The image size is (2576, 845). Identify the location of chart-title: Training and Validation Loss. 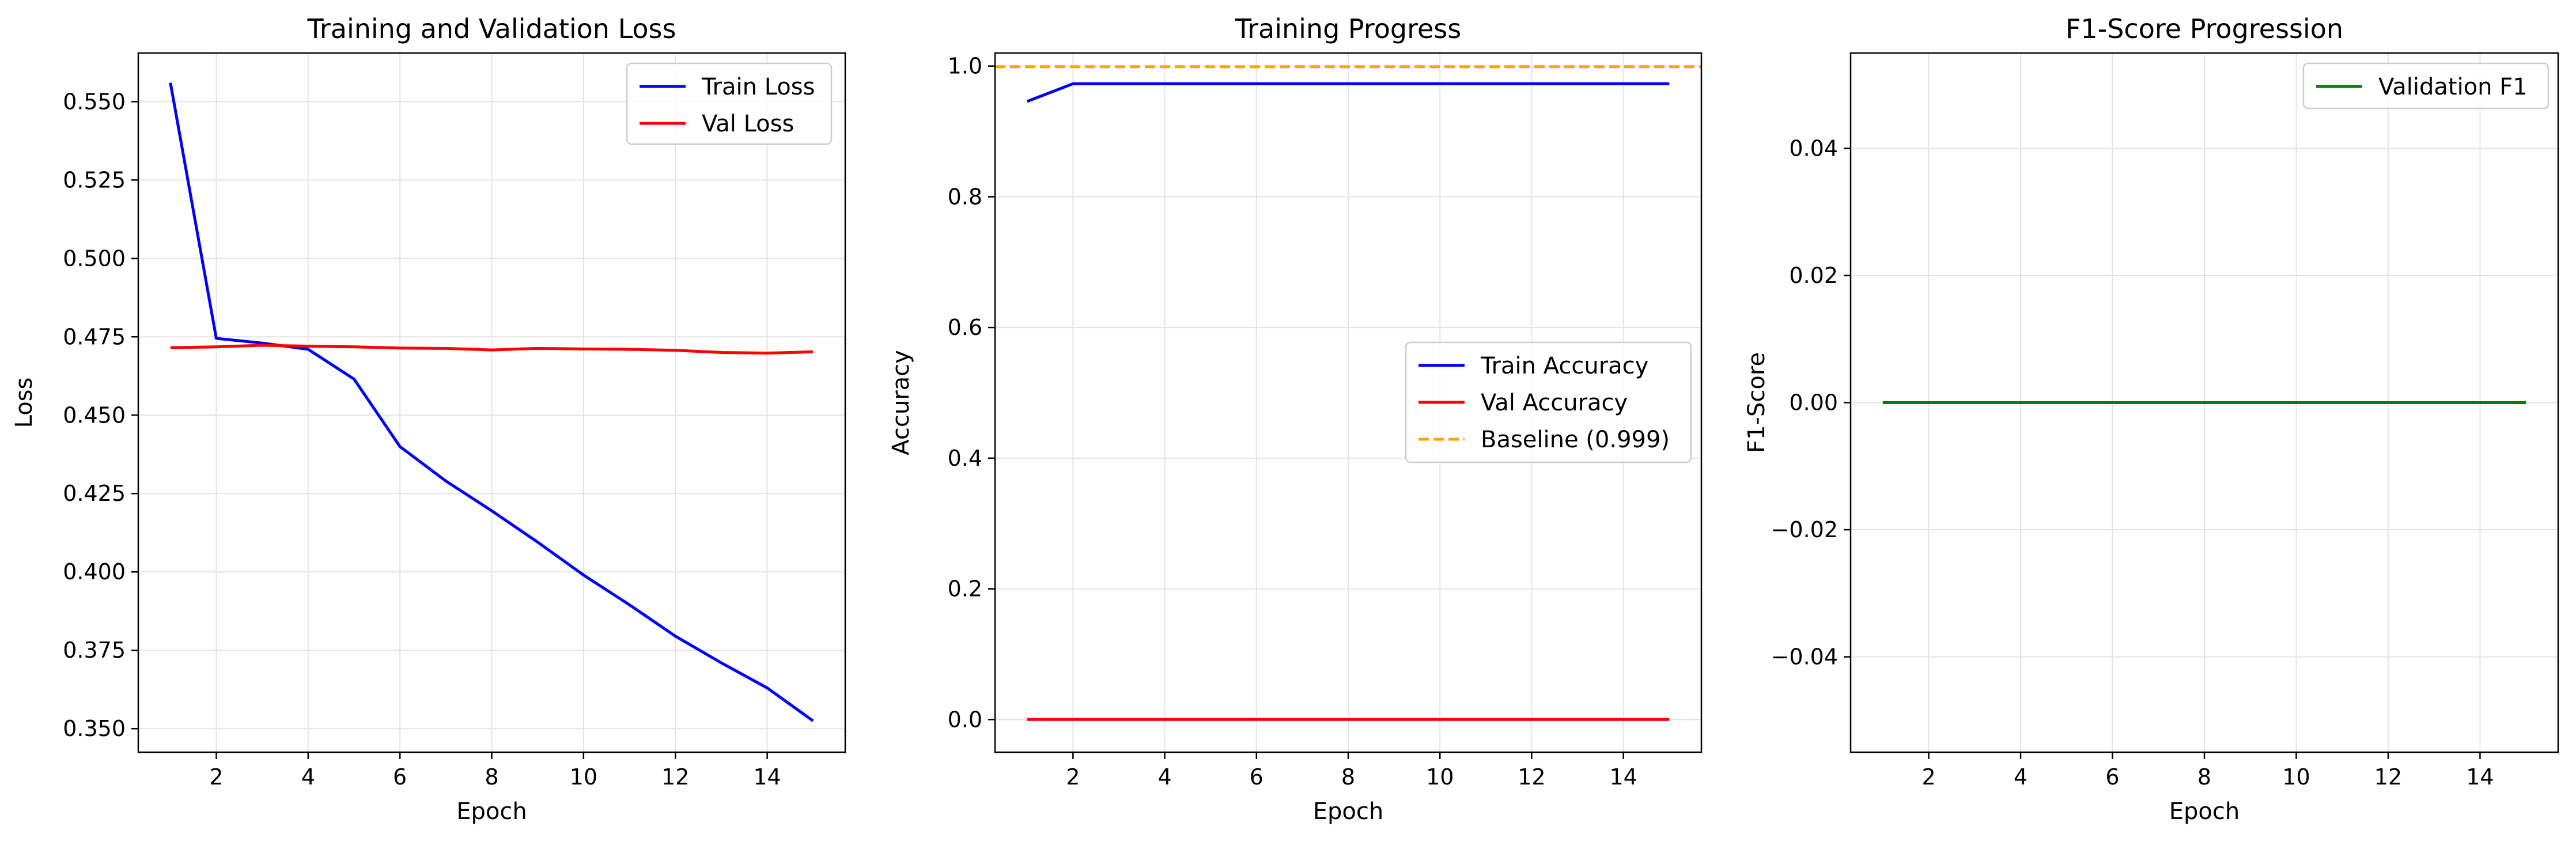
(491, 28).